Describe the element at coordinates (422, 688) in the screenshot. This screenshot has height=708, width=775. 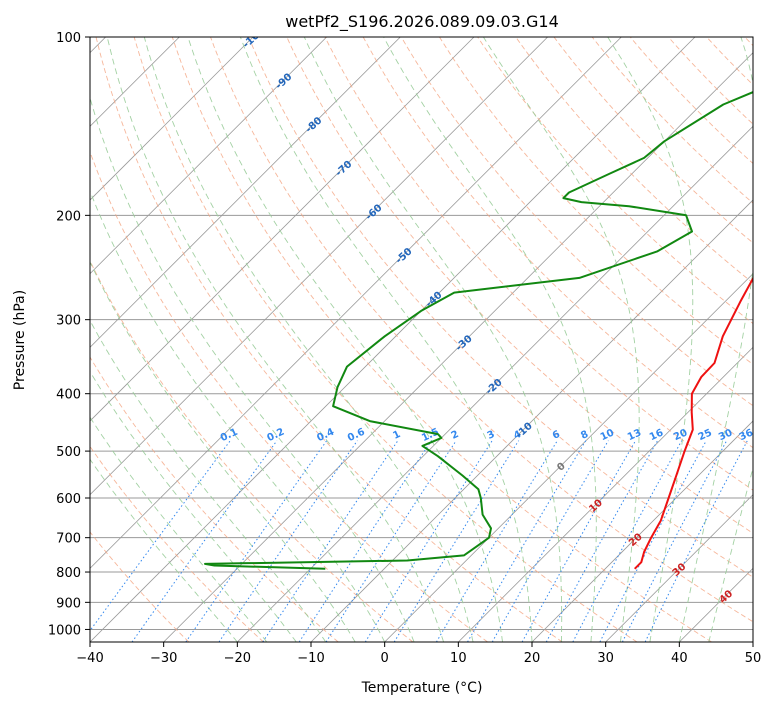
I see `x-axis-label: Temperature (°C)` at that location.